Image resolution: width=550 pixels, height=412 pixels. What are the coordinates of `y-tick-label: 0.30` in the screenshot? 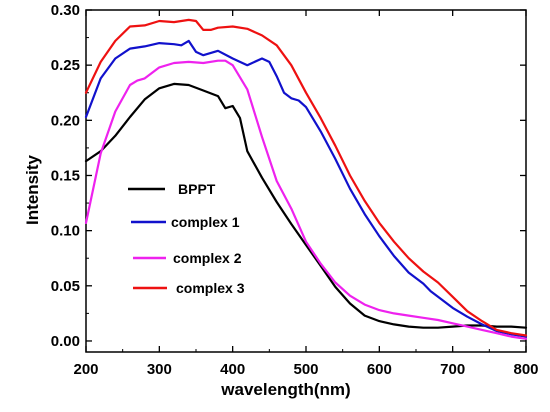 It's located at (65, 10).